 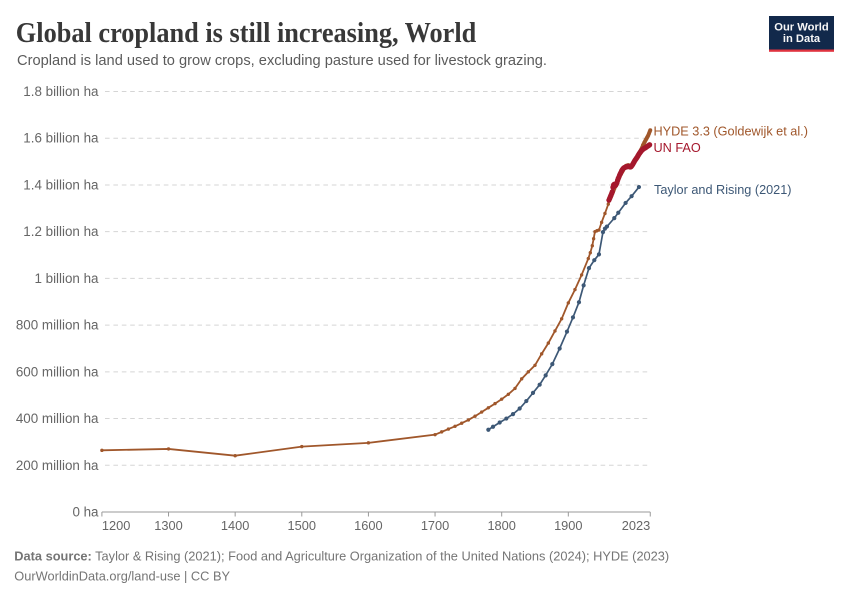 I want to click on svg-text: 1200, so click(x=116, y=525).